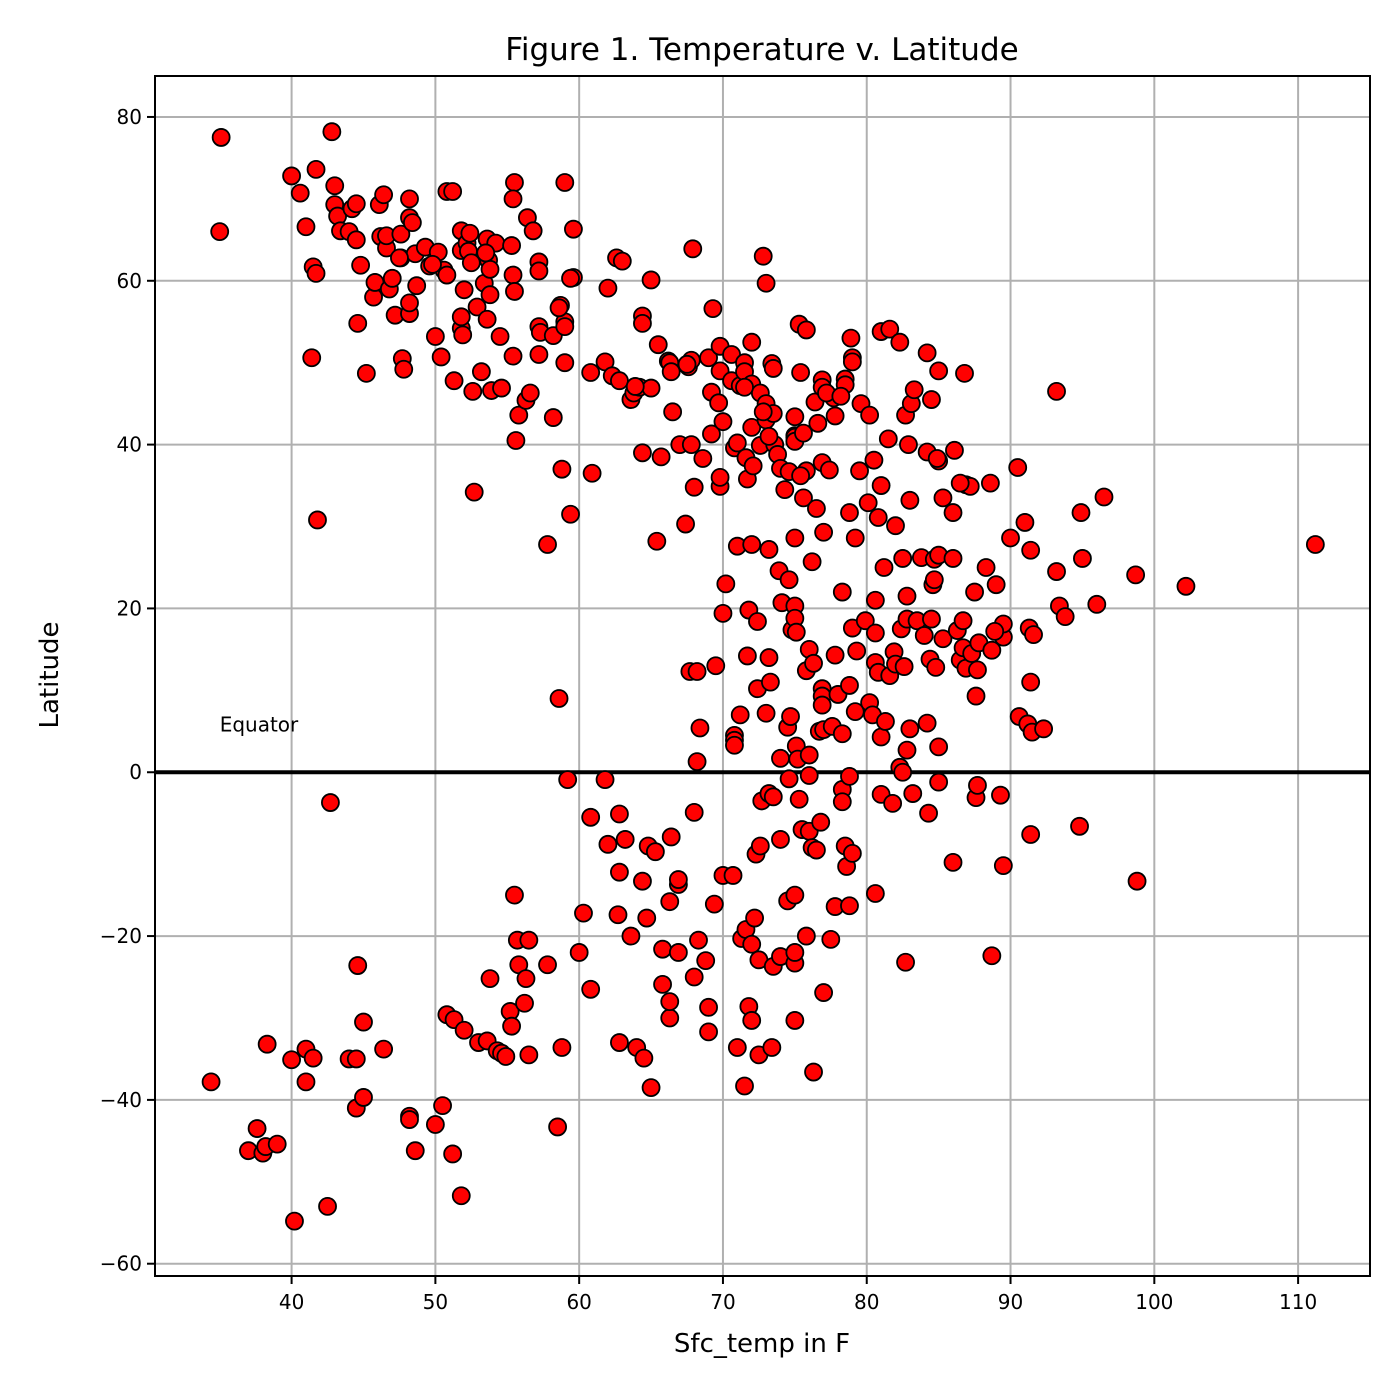  I want to click on y-tick-label: 20, so click(129, 608).